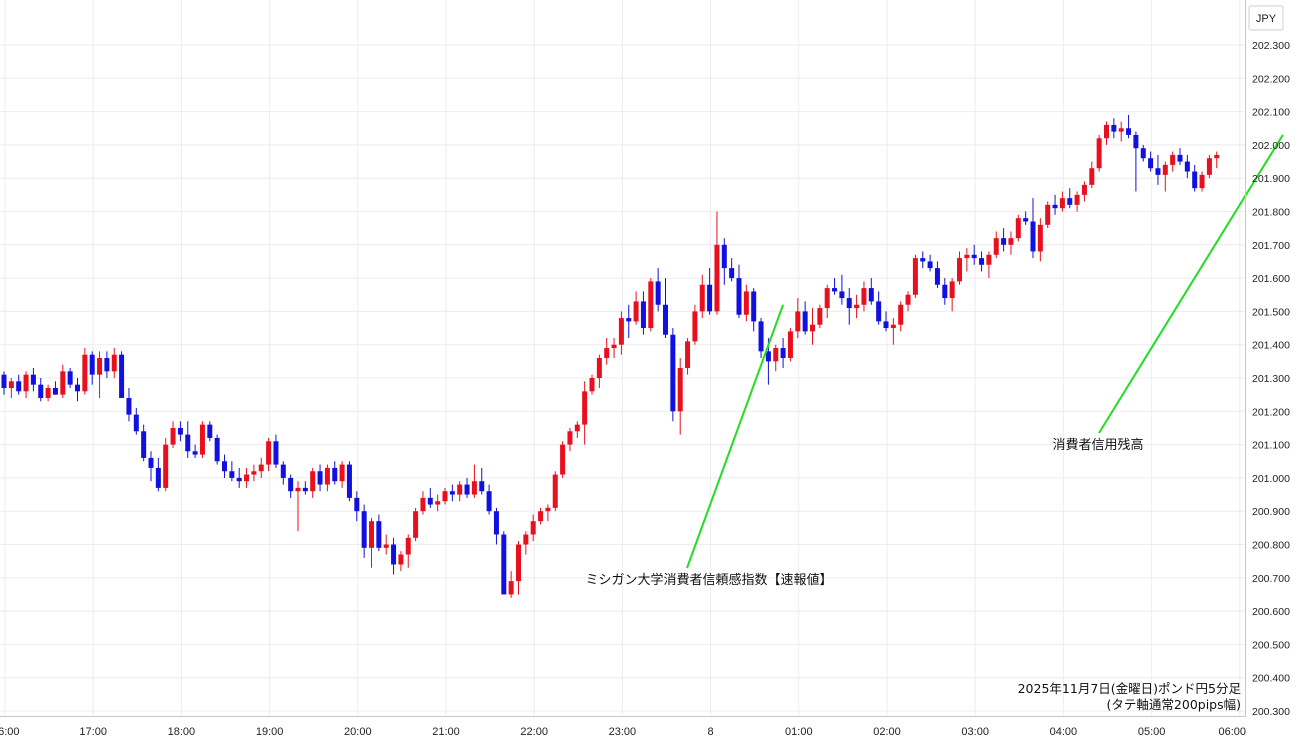 The height and width of the screenshot is (745, 1300). Describe the element at coordinates (1271, 412) in the screenshot. I see `price-tick-label: 201.200` at that location.